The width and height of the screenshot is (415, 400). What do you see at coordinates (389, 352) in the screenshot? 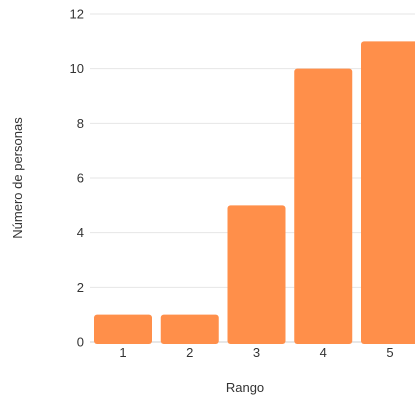
I see `x-tick-label: 5` at bounding box center [389, 352].